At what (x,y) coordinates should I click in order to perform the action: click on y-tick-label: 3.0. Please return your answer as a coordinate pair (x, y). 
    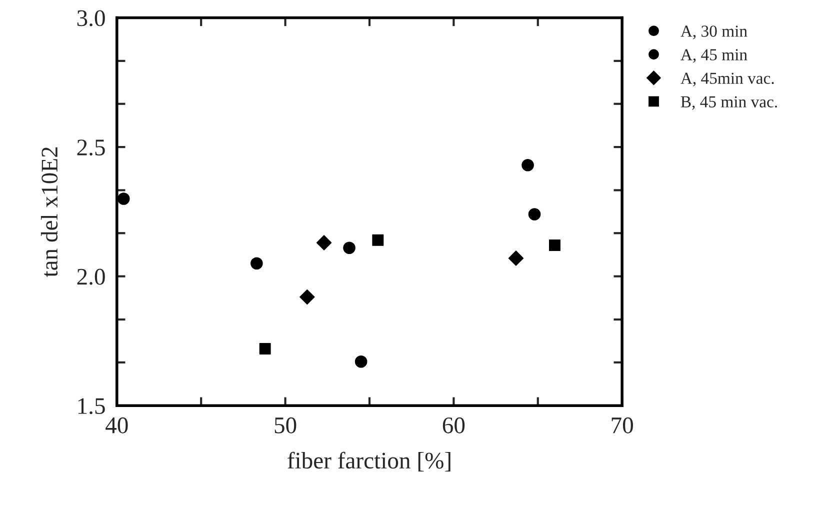
    Looking at the image, I should click on (91, 18).